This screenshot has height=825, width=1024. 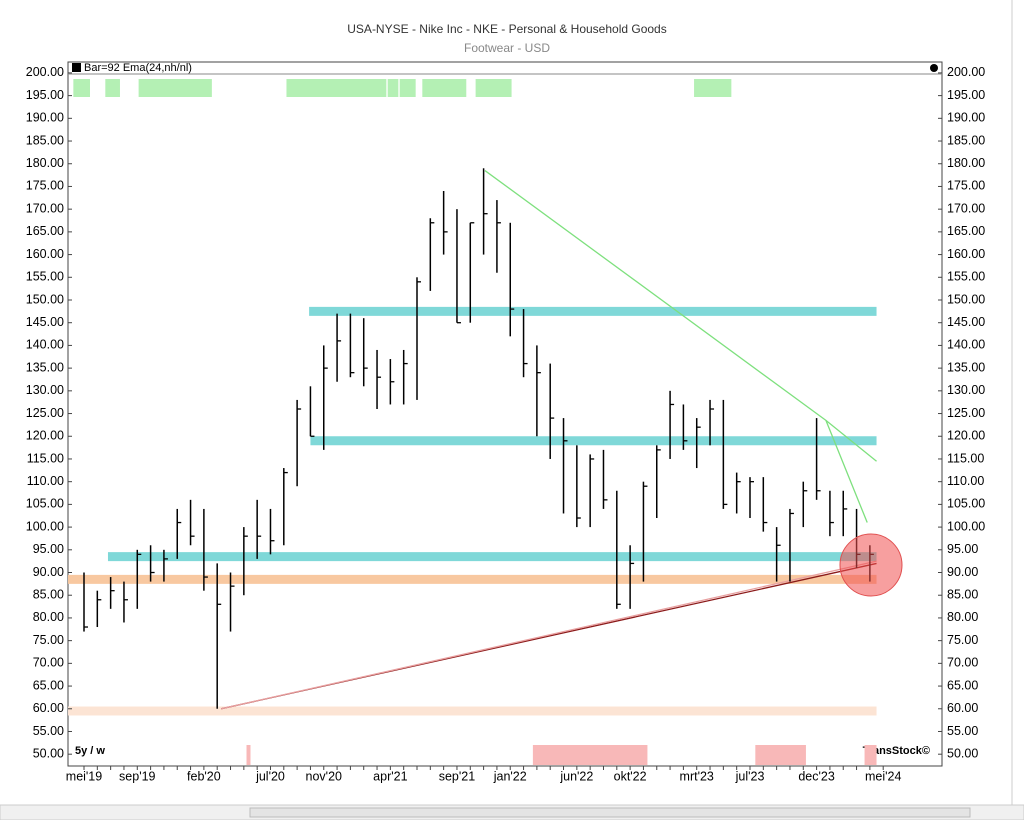 I want to click on y-tick-label-right: 120.00, so click(x=966, y=436).